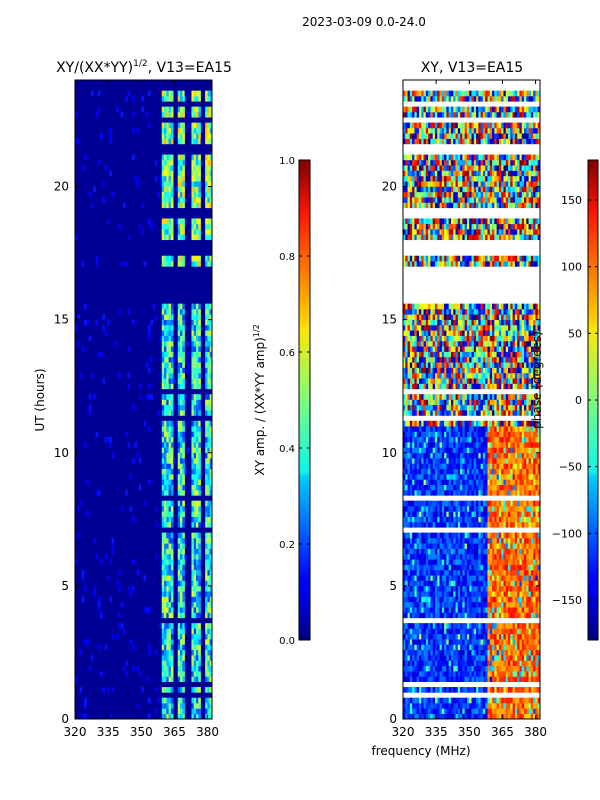 The height and width of the screenshot is (800, 600). Describe the element at coordinates (287, 449) in the screenshot. I see `amp-cb-tick-label: 0.4` at that location.